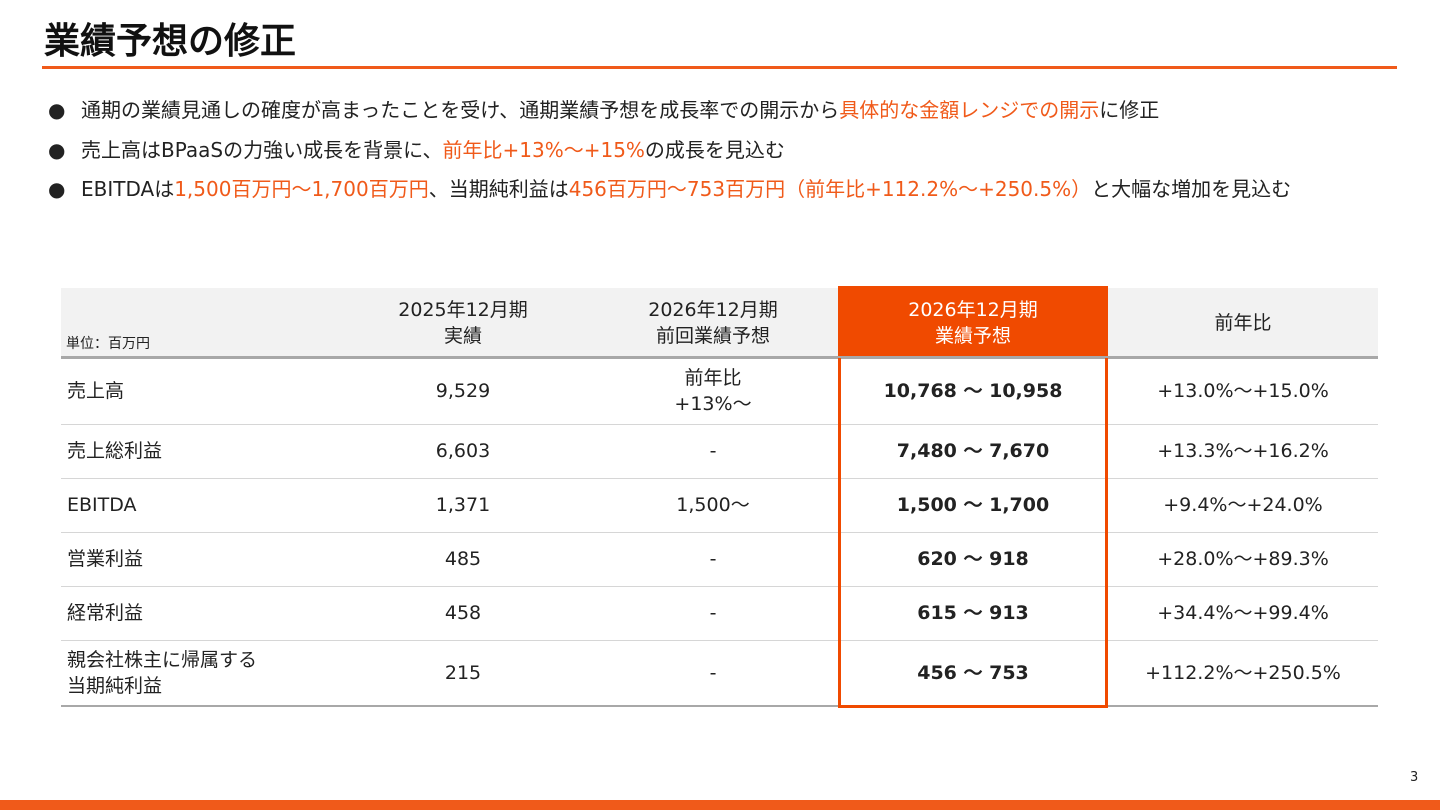 Image resolution: width=1440 pixels, height=810 pixels. Describe the element at coordinates (463, 310) in the screenshot. I see `column-header-line: 2025年12月期` at that location.